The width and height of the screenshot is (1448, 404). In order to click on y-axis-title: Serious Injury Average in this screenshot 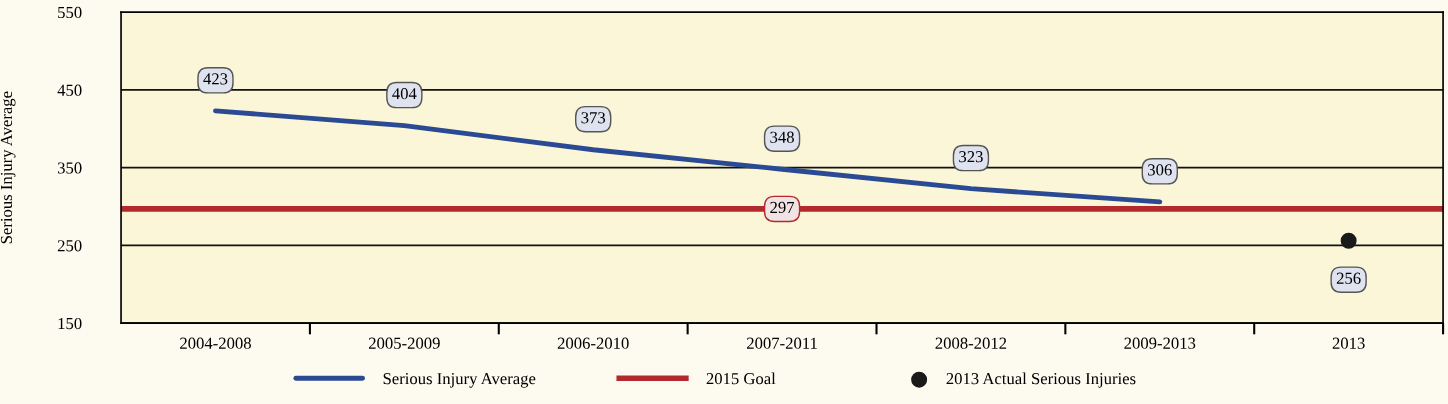, I will do `click(8, 167)`.